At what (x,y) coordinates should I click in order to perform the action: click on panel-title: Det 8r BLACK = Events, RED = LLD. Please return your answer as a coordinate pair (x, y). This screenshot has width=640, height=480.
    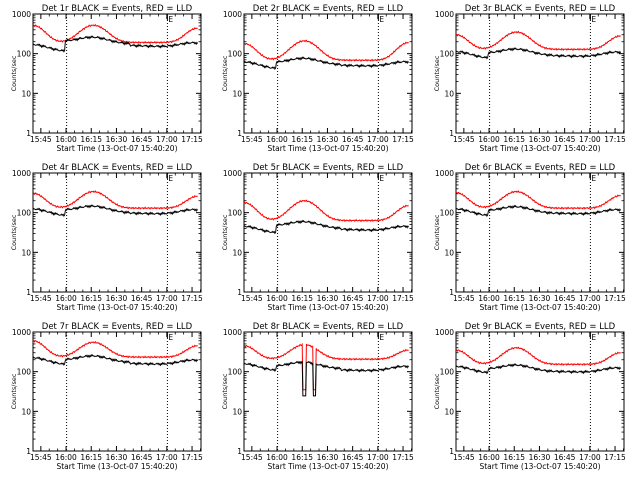
    Looking at the image, I should click on (328, 327).